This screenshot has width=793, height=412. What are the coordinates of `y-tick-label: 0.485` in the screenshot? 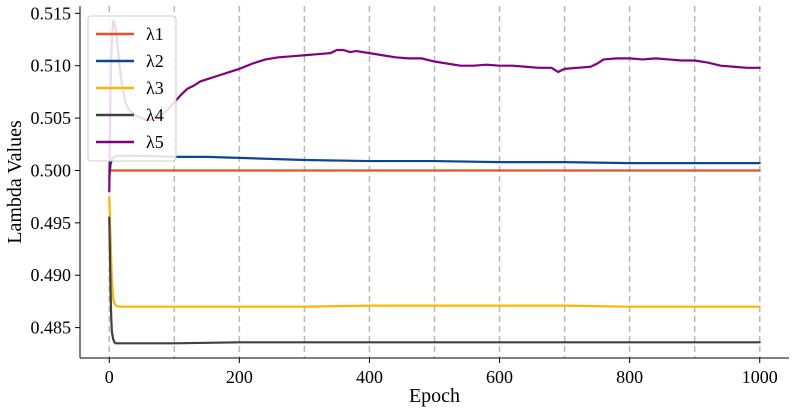 It's located at (51, 328).